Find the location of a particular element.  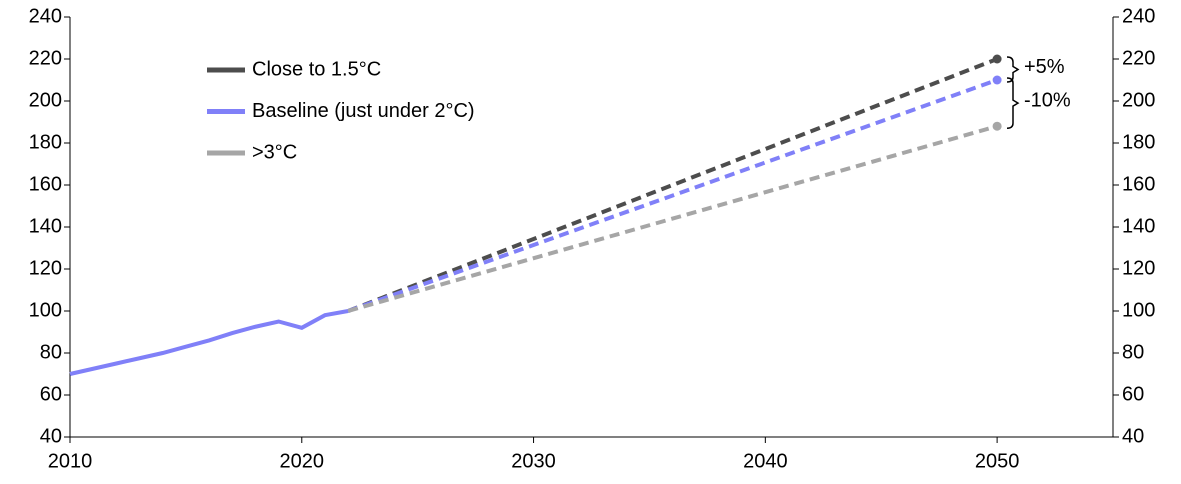

y-tick-label: 60 is located at coordinates (51, 394).